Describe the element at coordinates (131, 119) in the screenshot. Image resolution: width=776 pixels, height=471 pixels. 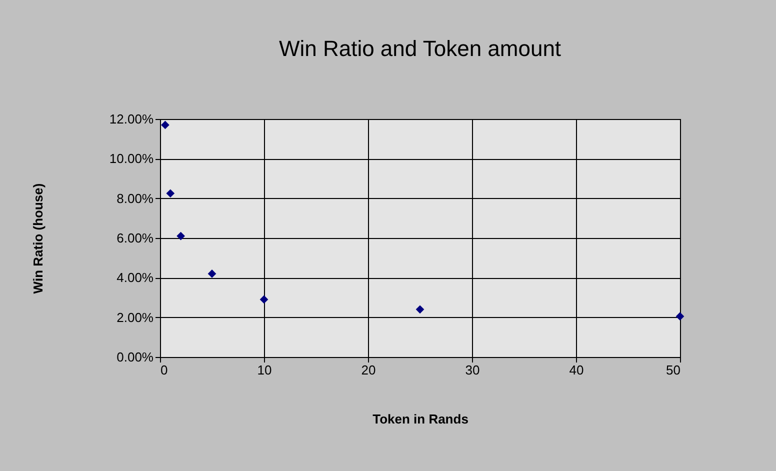
I see `y-tick-label: 12.00%` at that location.